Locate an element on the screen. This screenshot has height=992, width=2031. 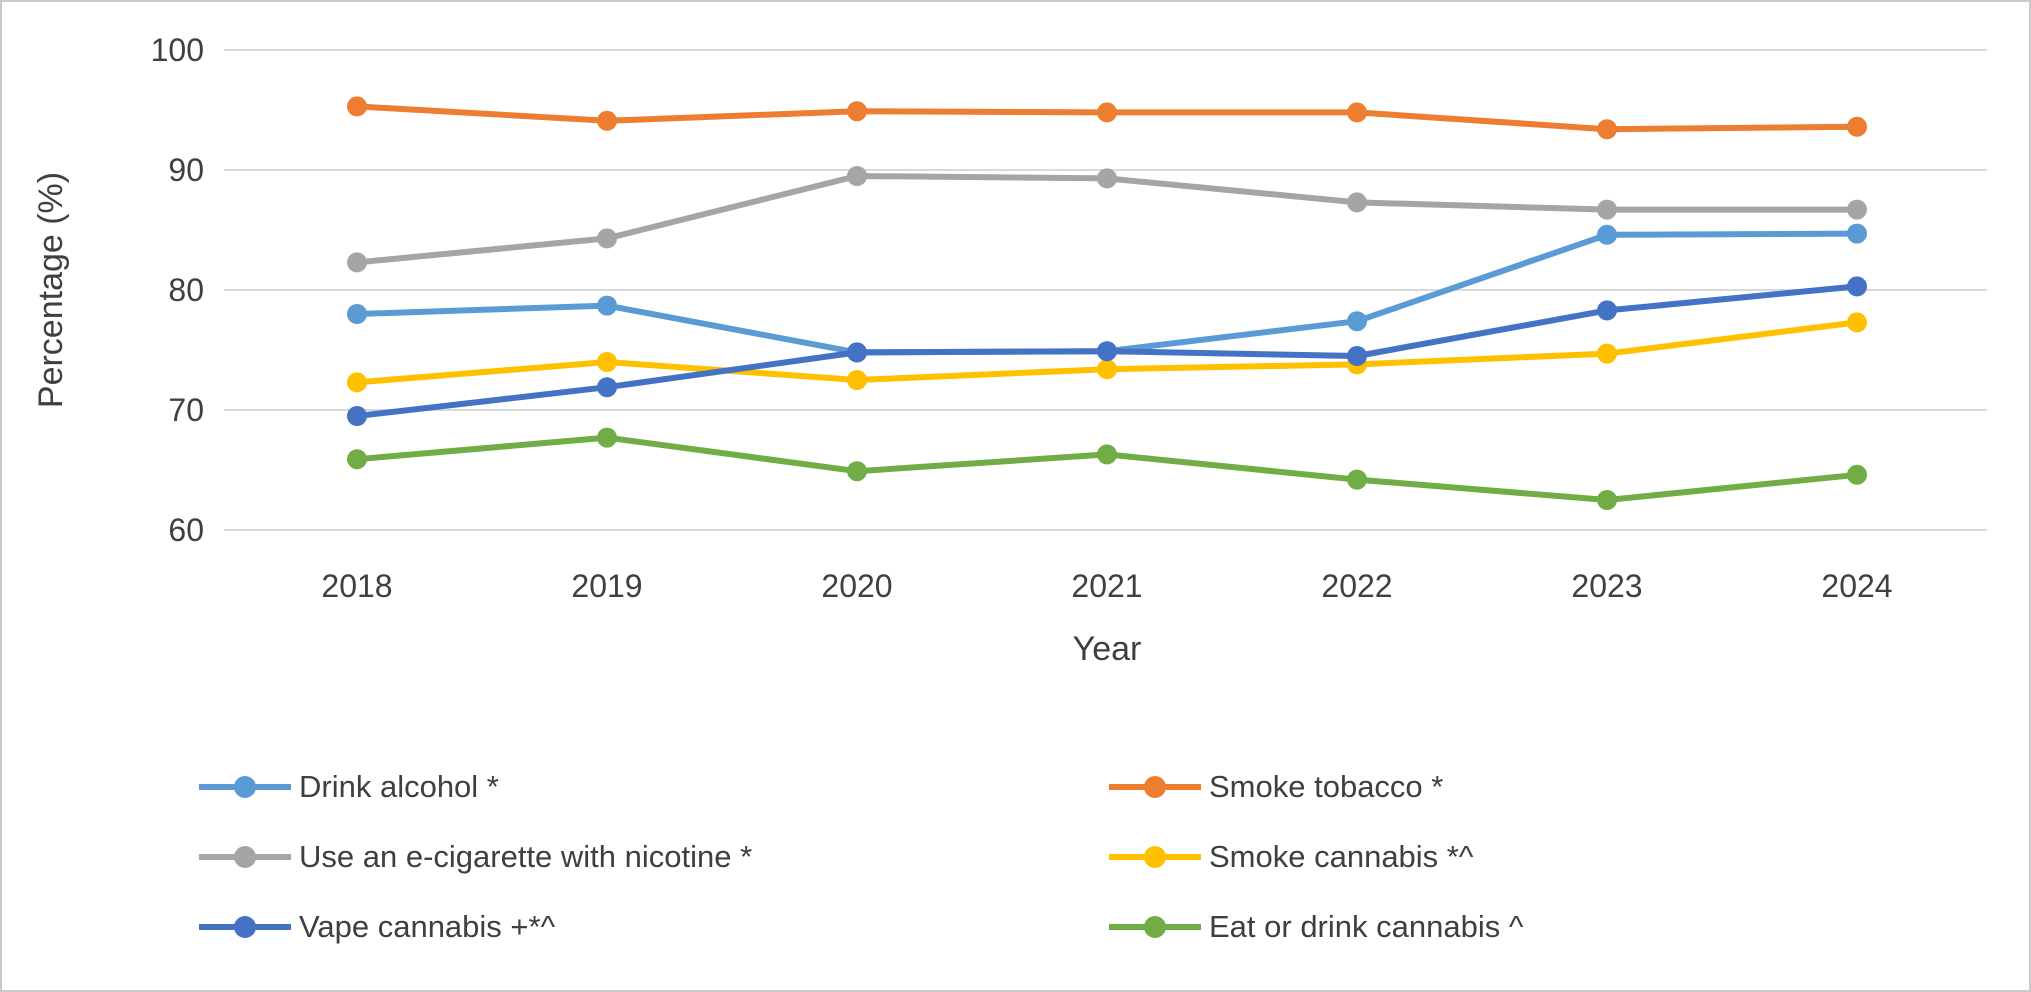
legend-label: Vape cannabis +*^ is located at coordinates (427, 926).